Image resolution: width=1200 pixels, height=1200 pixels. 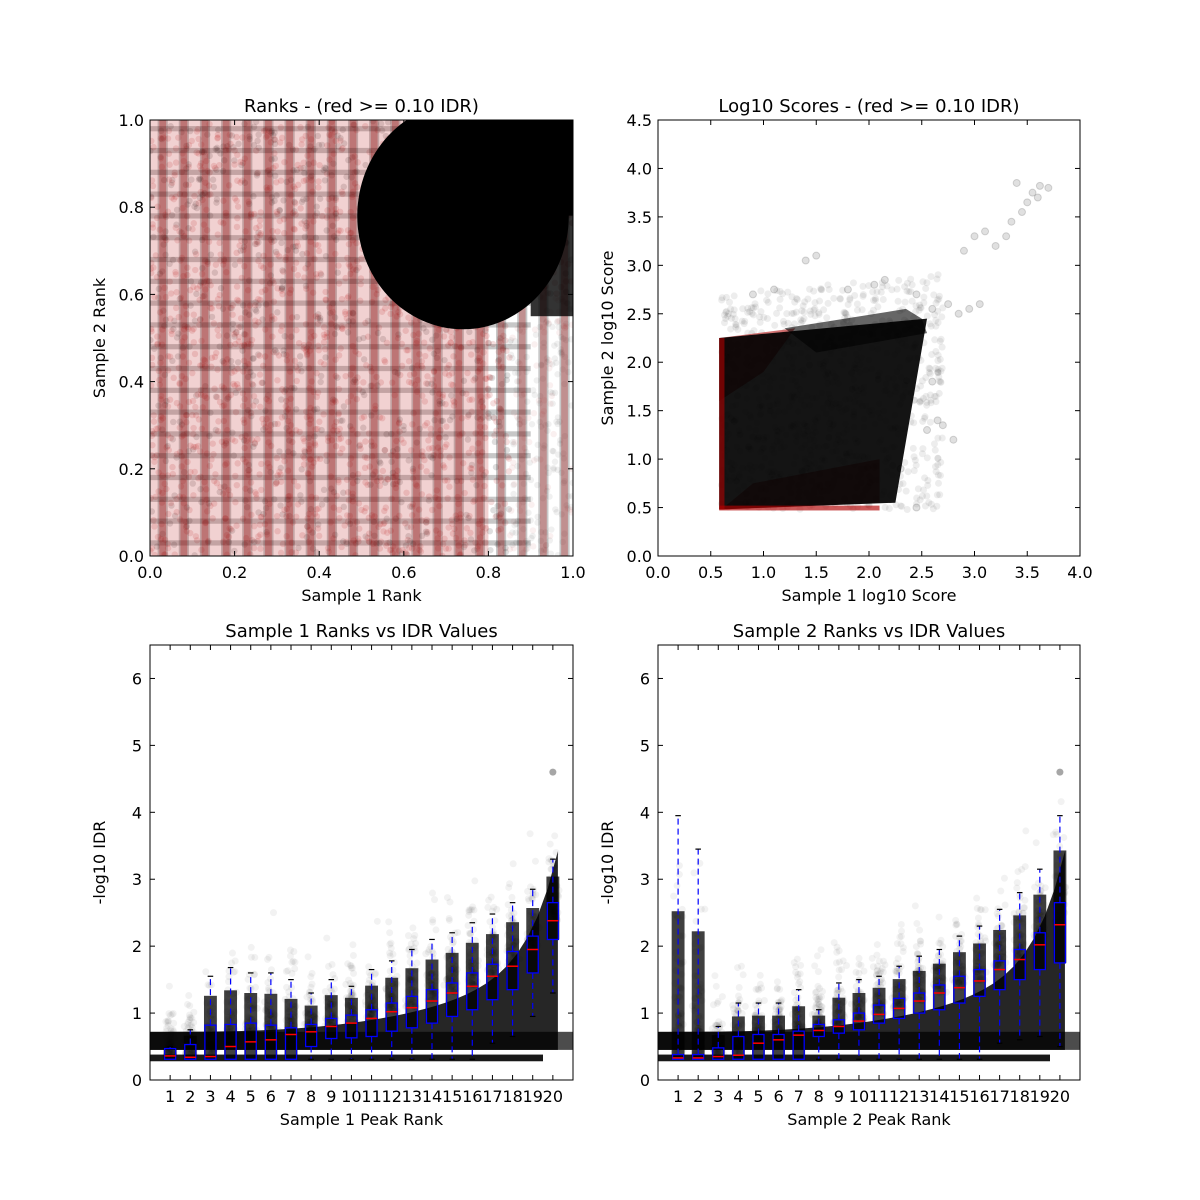 I want to click on y-tick-label: 3.5, so click(x=639, y=217).